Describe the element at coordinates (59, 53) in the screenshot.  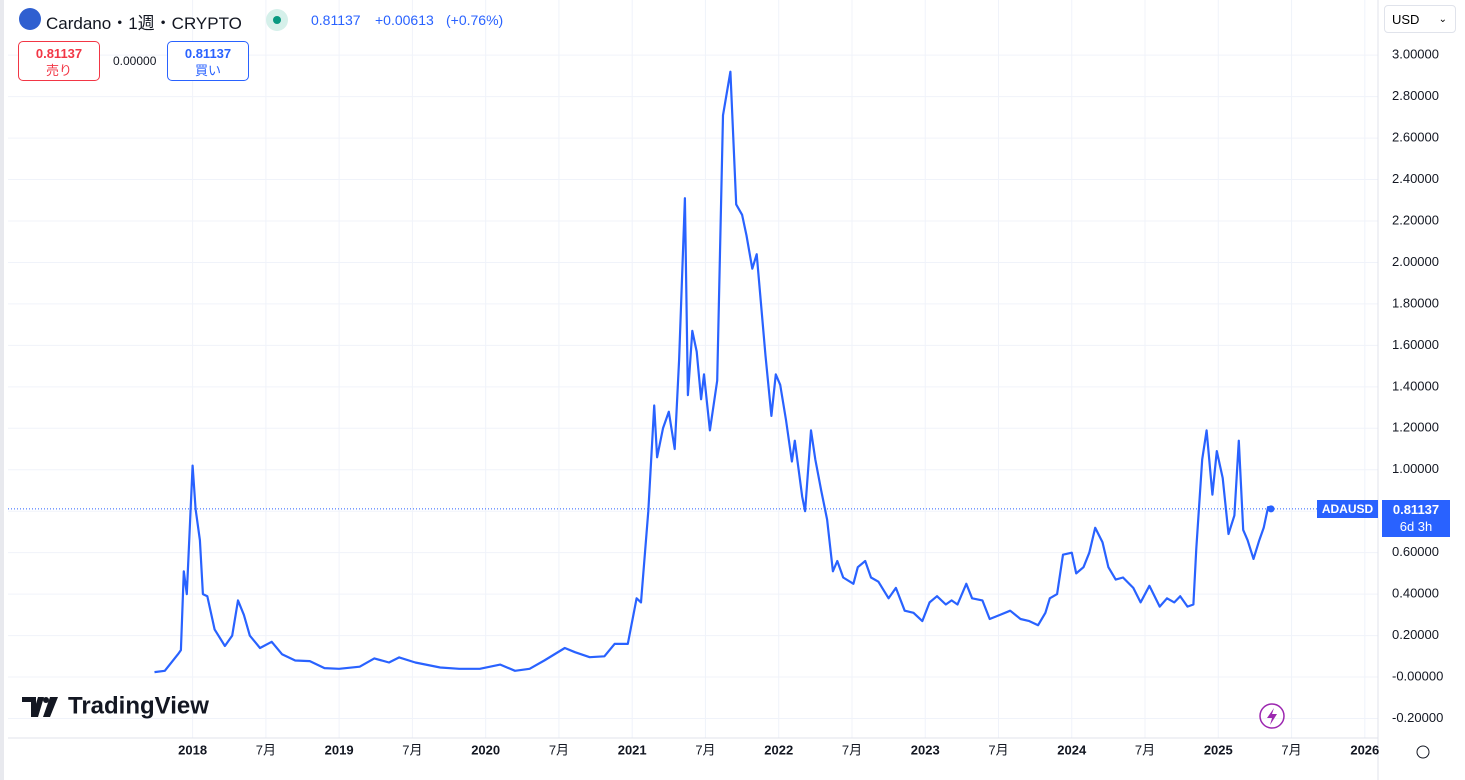
I see `sell-price: 0.81137` at that location.